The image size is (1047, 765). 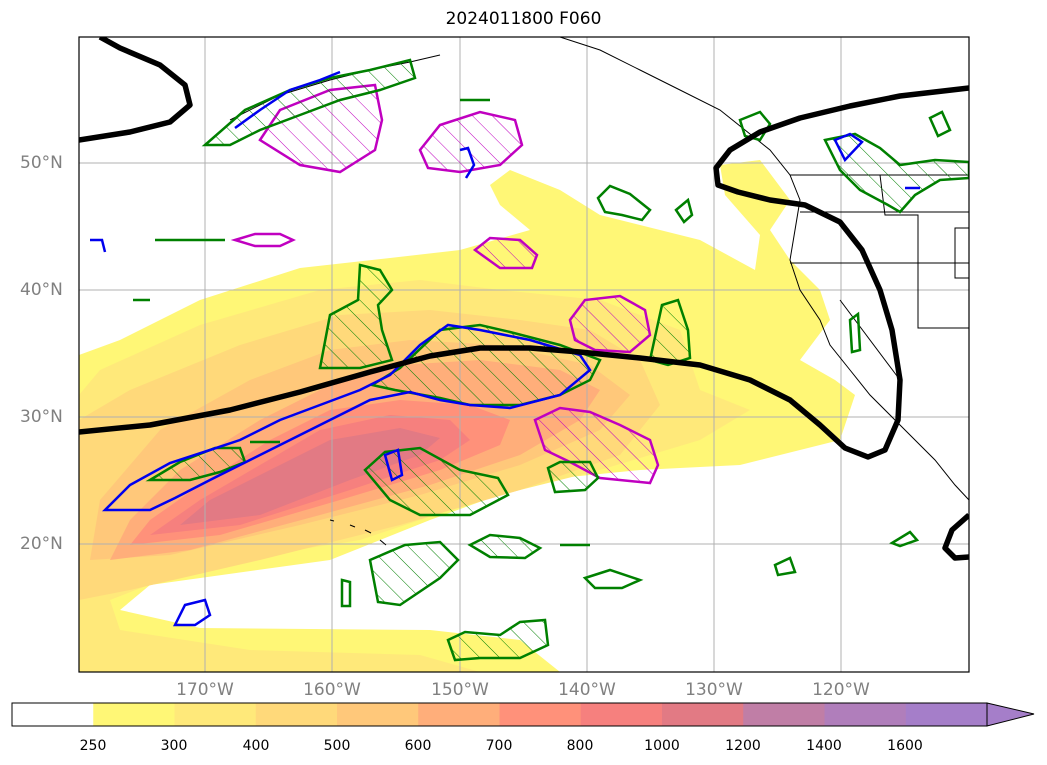 I want to click on colorbar-label-1600: 1600, so click(x=905, y=746).